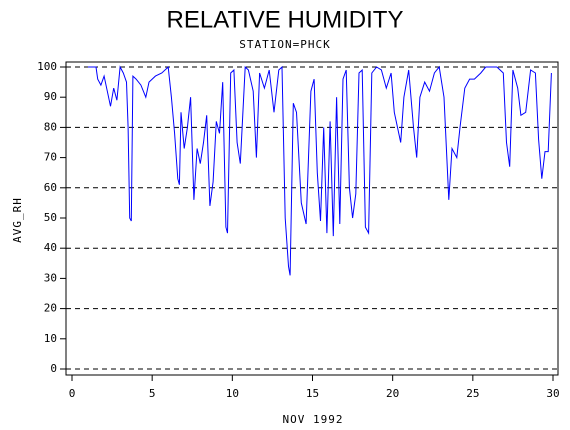 This screenshot has height=430, width=570. Describe the element at coordinates (50, 187) in the screenshot. I see `y-tick-label: 60` at that location.